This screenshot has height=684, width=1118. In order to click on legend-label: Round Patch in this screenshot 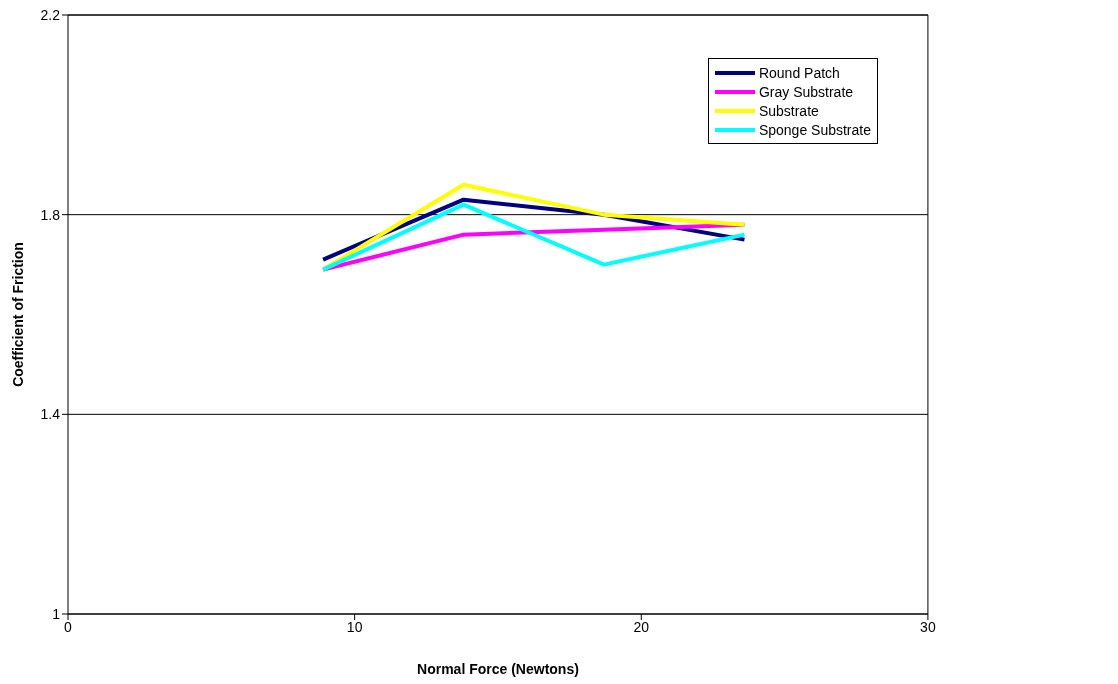, I will do `click(799, 72)`.